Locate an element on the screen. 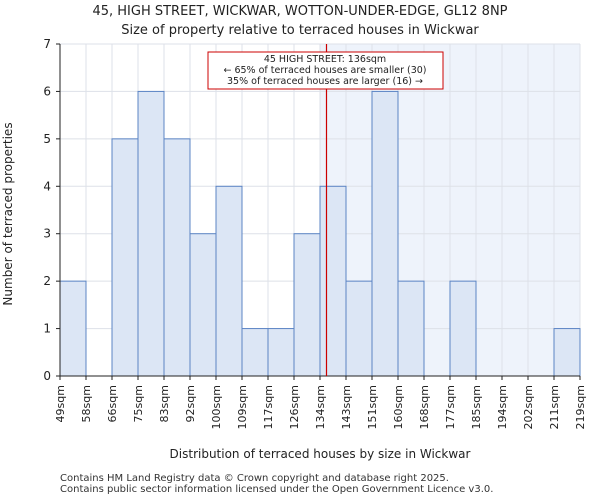 This screenshot has width=600, height=500. y-tick-label-5: 5 is located at coordinates (47, 139).